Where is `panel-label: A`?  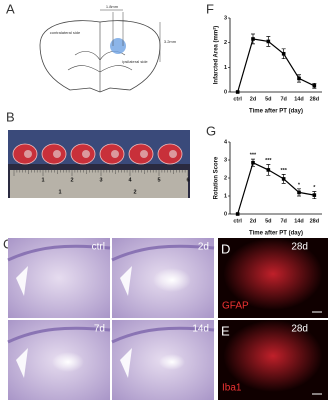
panel-label: A is located at coordinates (10, 8).